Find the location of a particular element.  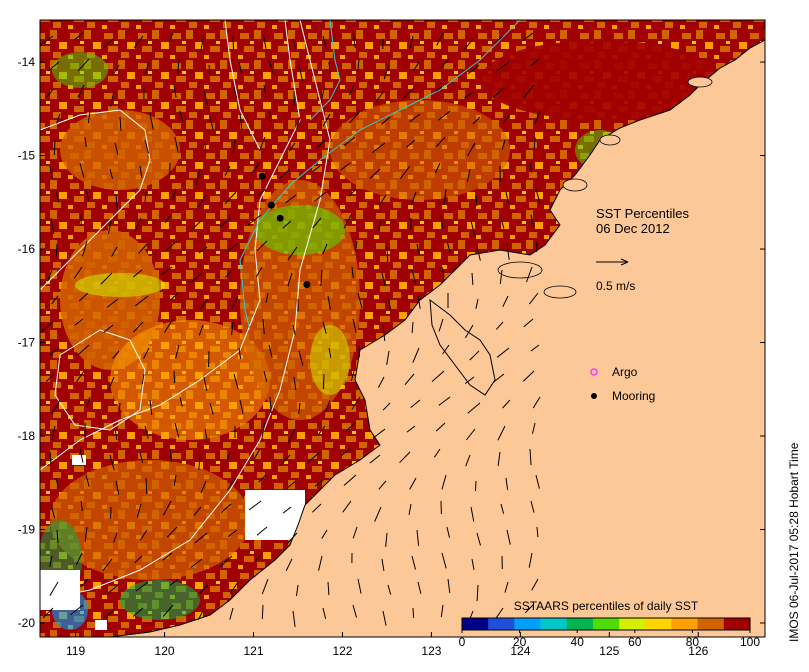

x-tick-label: 121 is located at coordinates (253, 651).